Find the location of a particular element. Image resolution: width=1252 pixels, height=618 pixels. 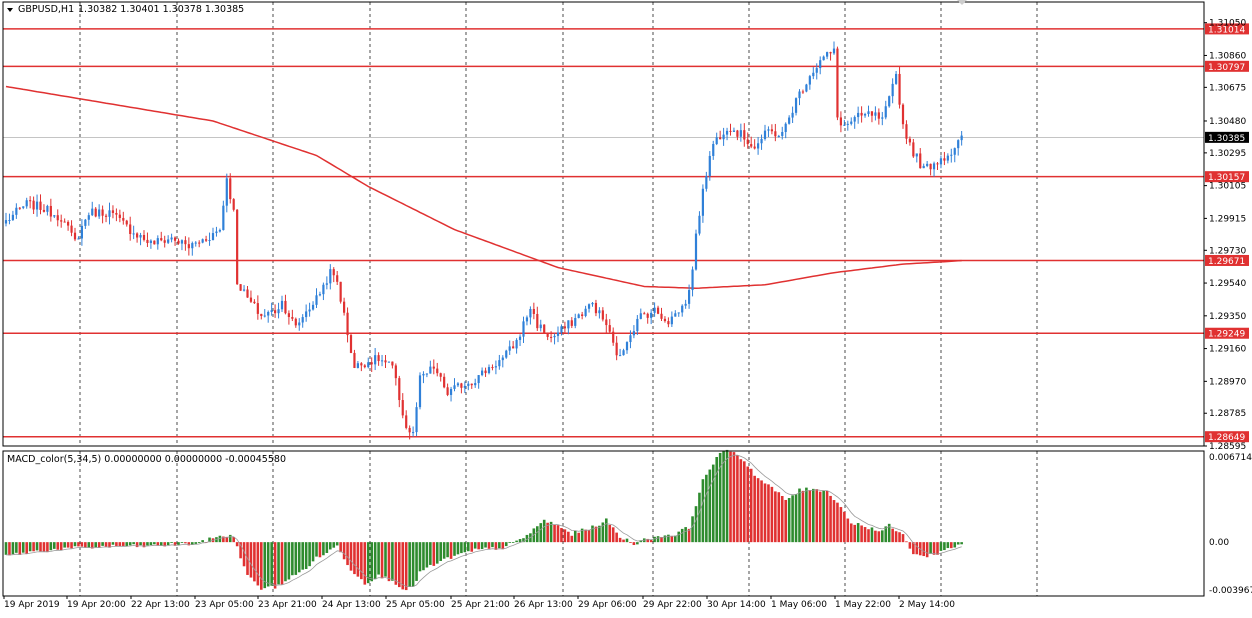

price-tick-label: 1.30105 is located at coordinates (1227, 187).